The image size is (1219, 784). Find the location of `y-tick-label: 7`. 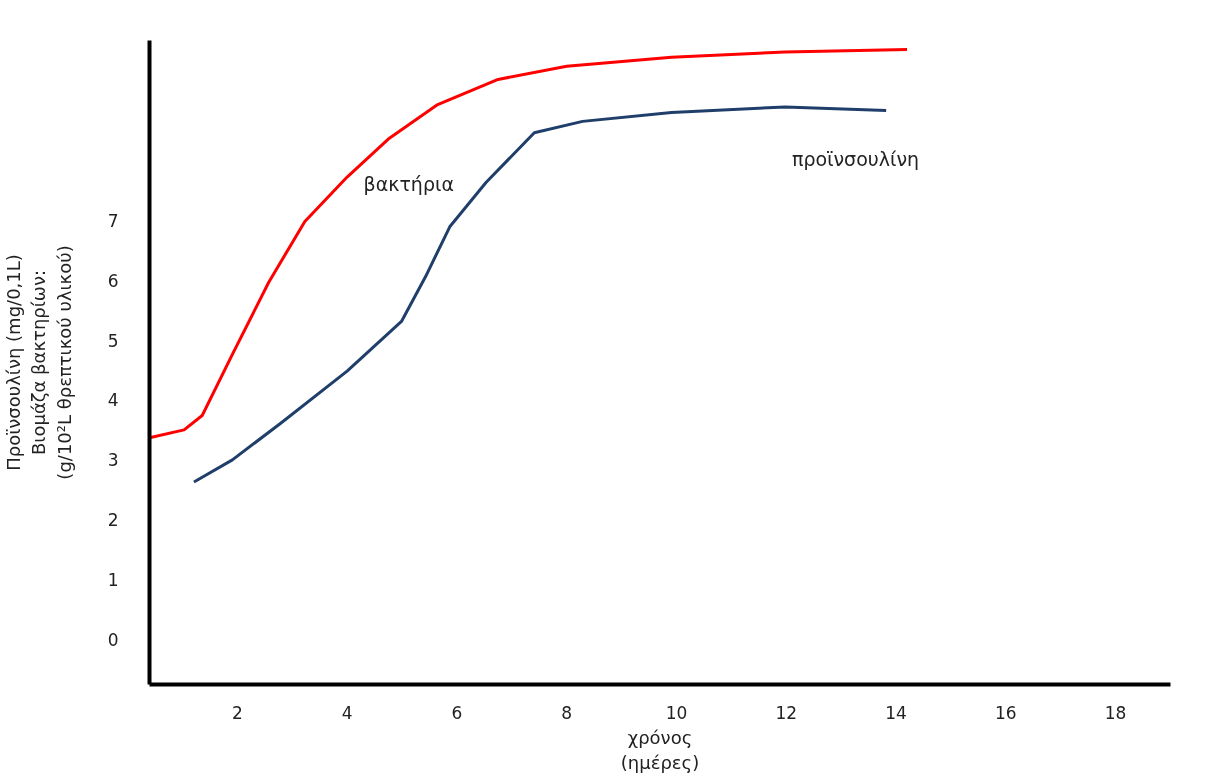

y-tick-label: 7 is located at coordinates (113, 220).